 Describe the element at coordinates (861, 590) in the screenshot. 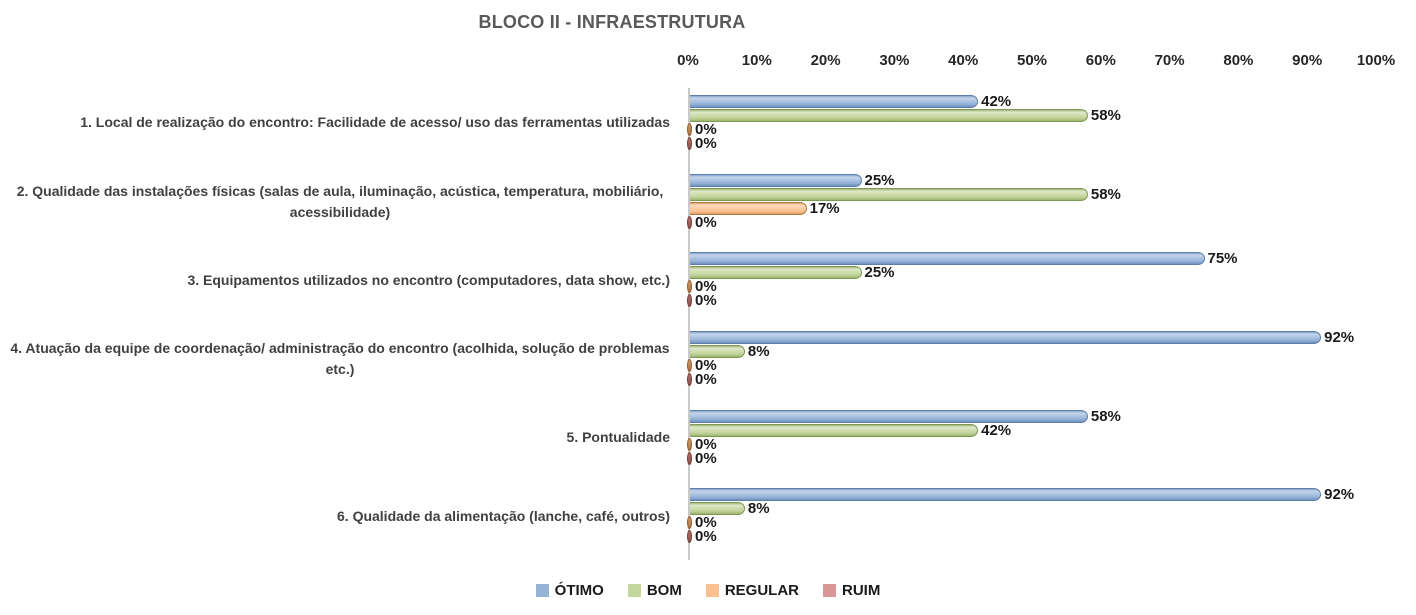

I see `legend-label: RUIM` at that location.